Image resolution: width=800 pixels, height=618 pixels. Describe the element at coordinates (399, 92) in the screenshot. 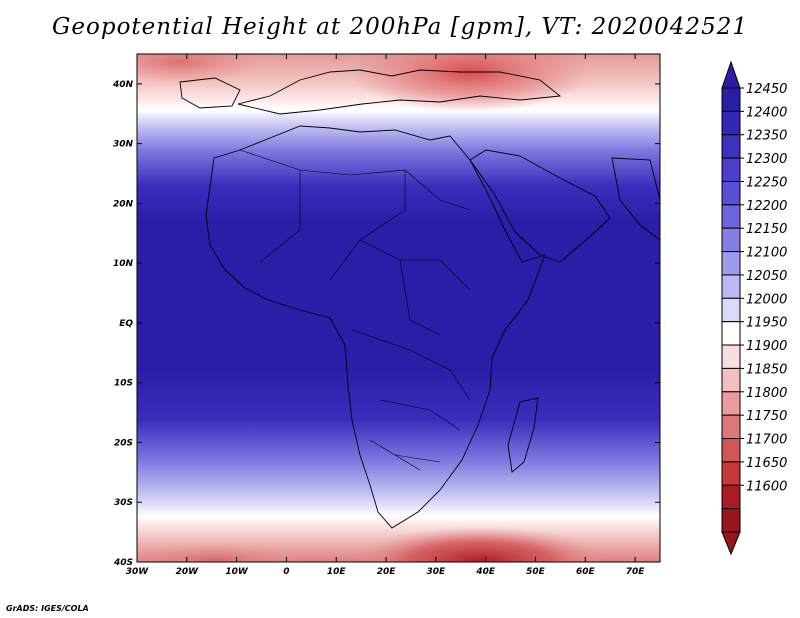

I see `europe-coast` at that location.